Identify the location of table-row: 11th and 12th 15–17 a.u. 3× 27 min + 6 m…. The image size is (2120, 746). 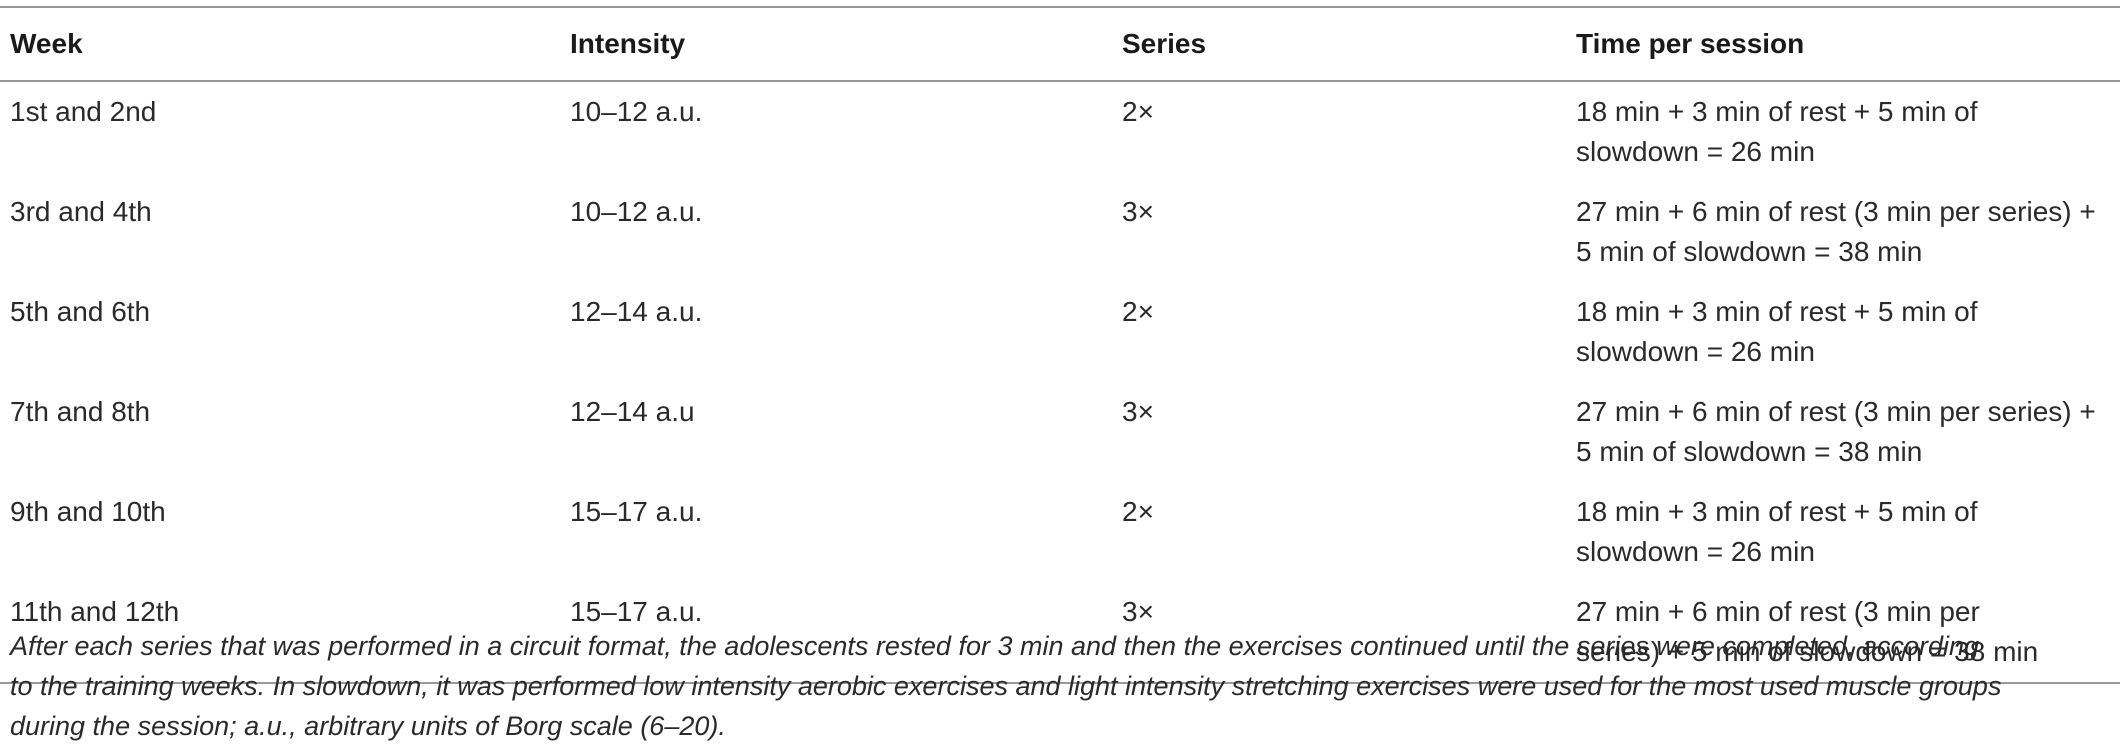
(1060, 633).